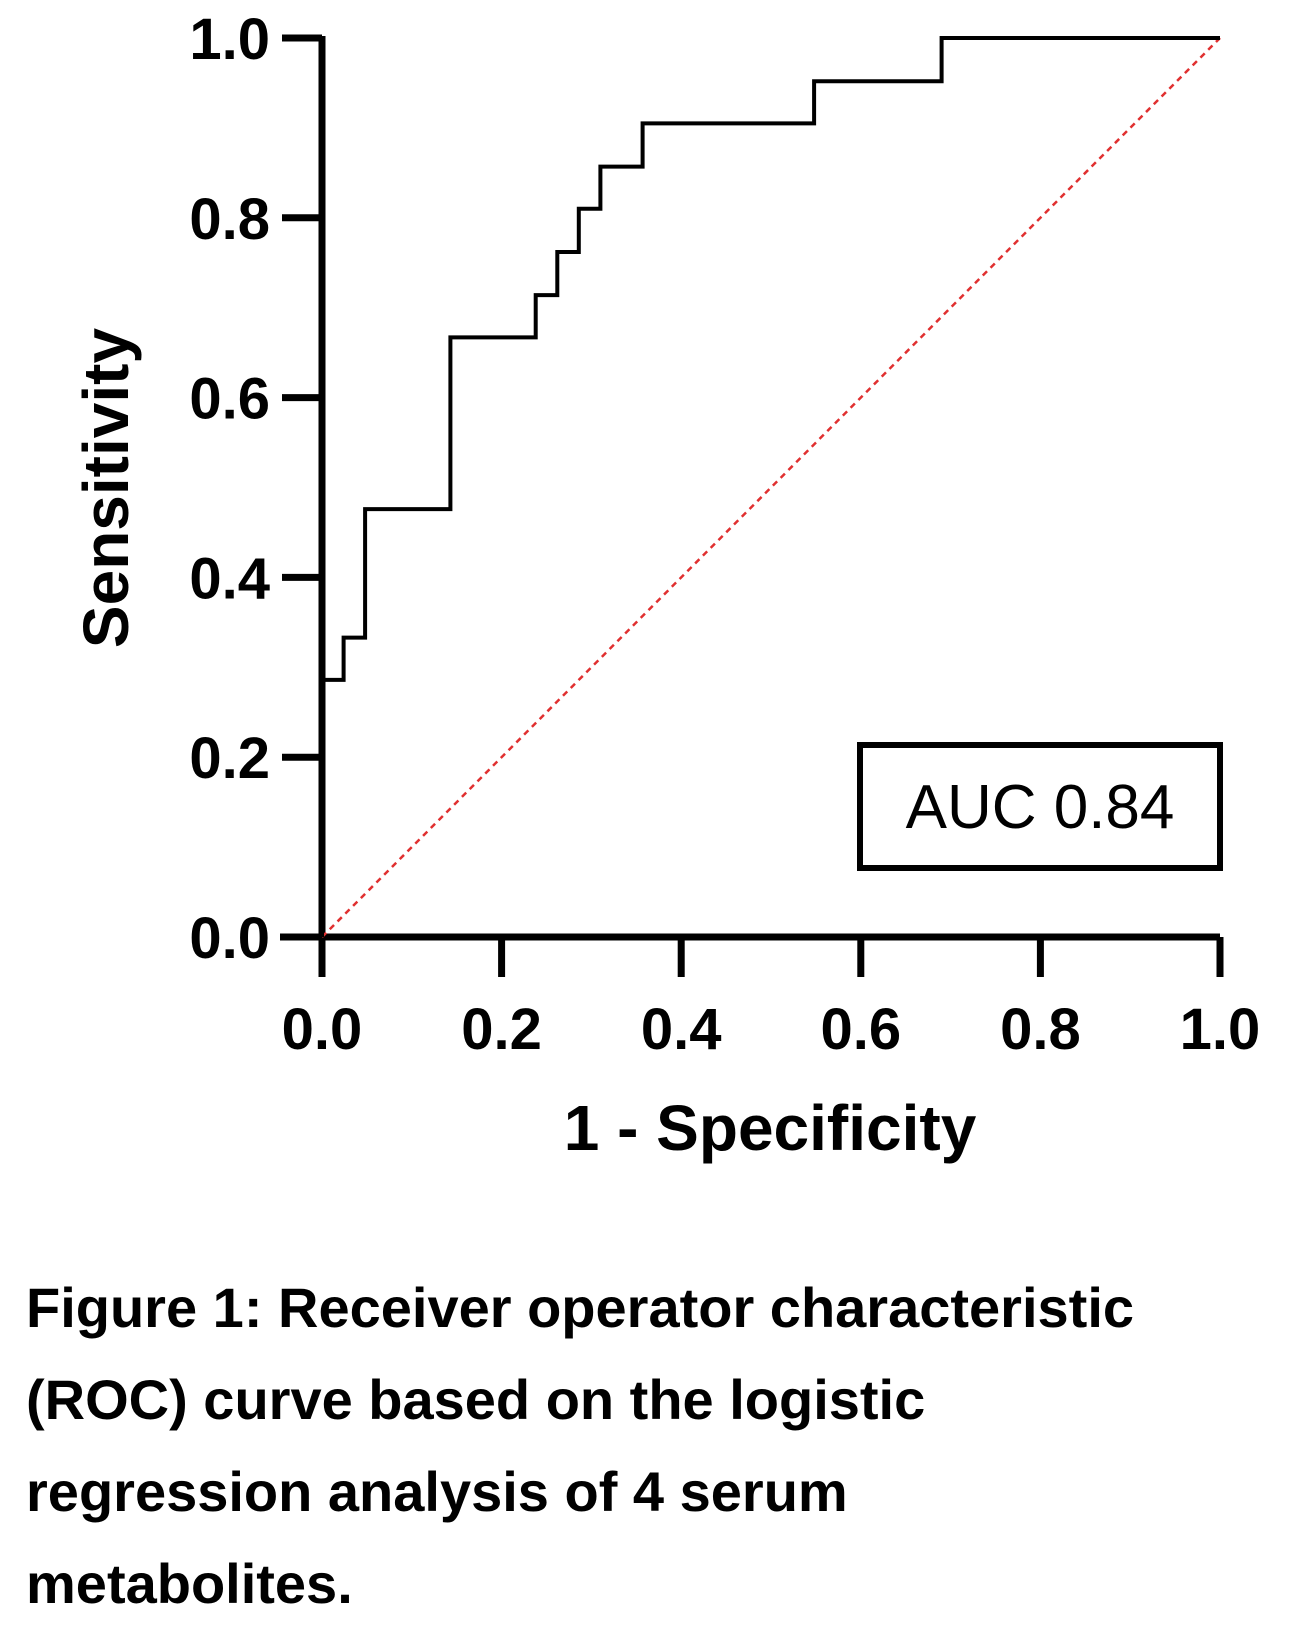 The height and width of the screenshot is (1630, 1292). I want to click on x-tick-label: 0.2, so click(501, 1029).